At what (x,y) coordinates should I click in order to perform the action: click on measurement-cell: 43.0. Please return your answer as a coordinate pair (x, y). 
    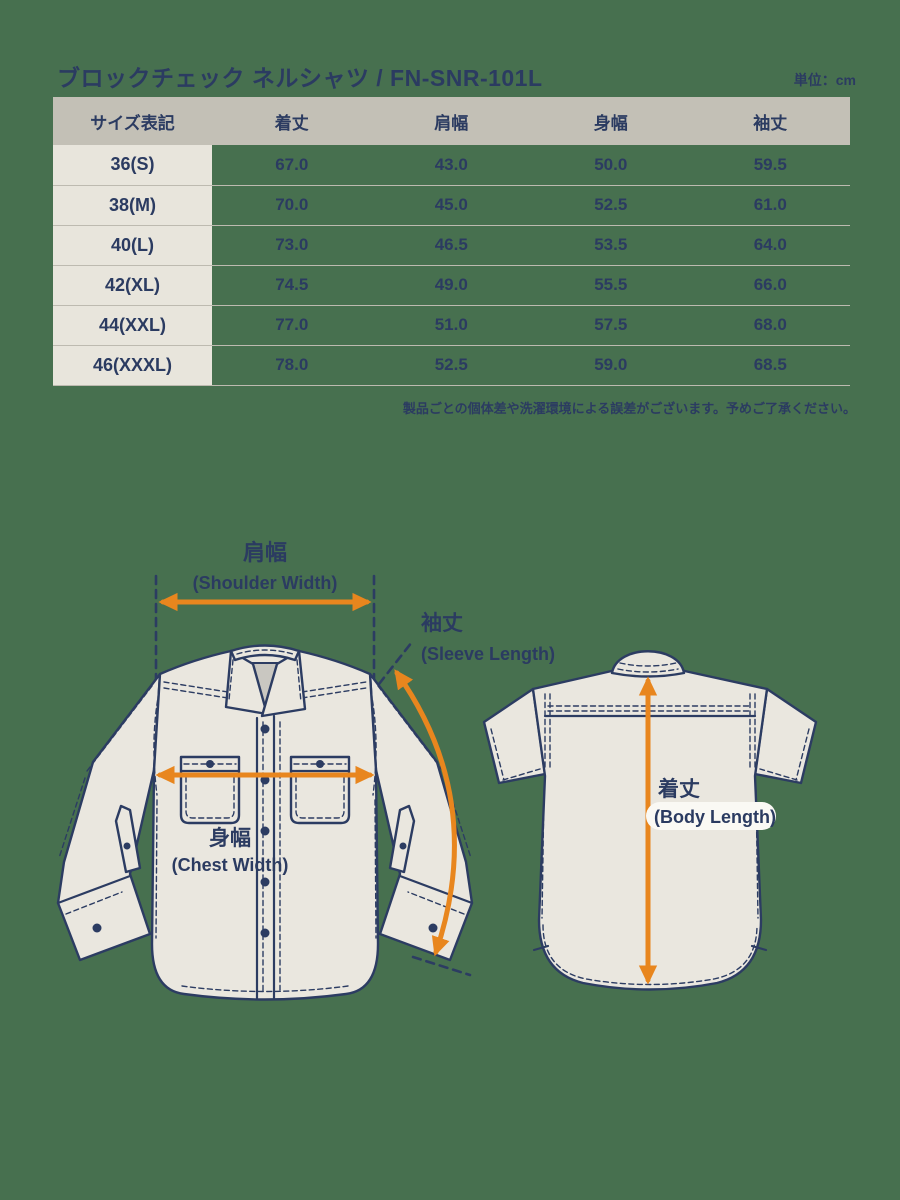
    Looking at the image, I should click on (451, 164).